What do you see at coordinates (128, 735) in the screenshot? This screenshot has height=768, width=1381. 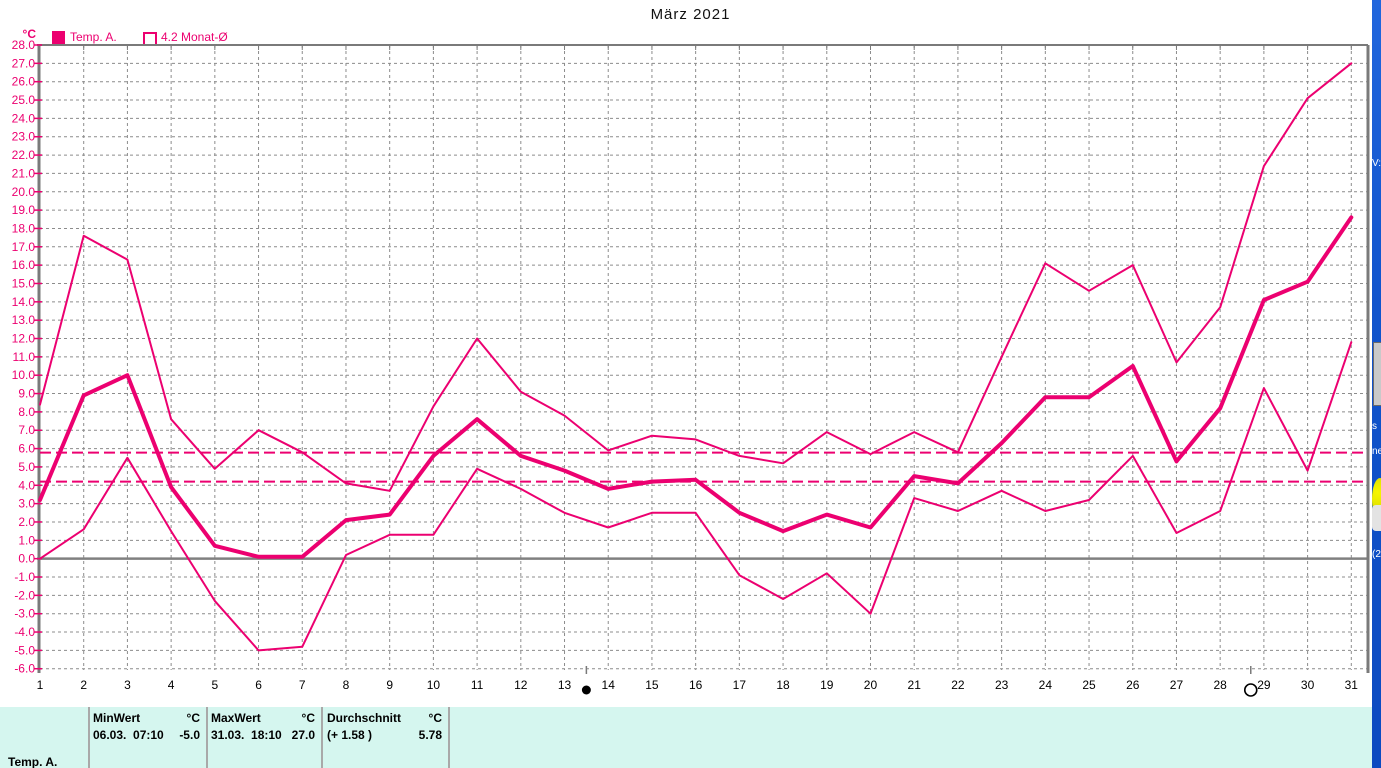 I see `minwert-timestamp: 06.03. 07:10` at bounding box center [128, 735].